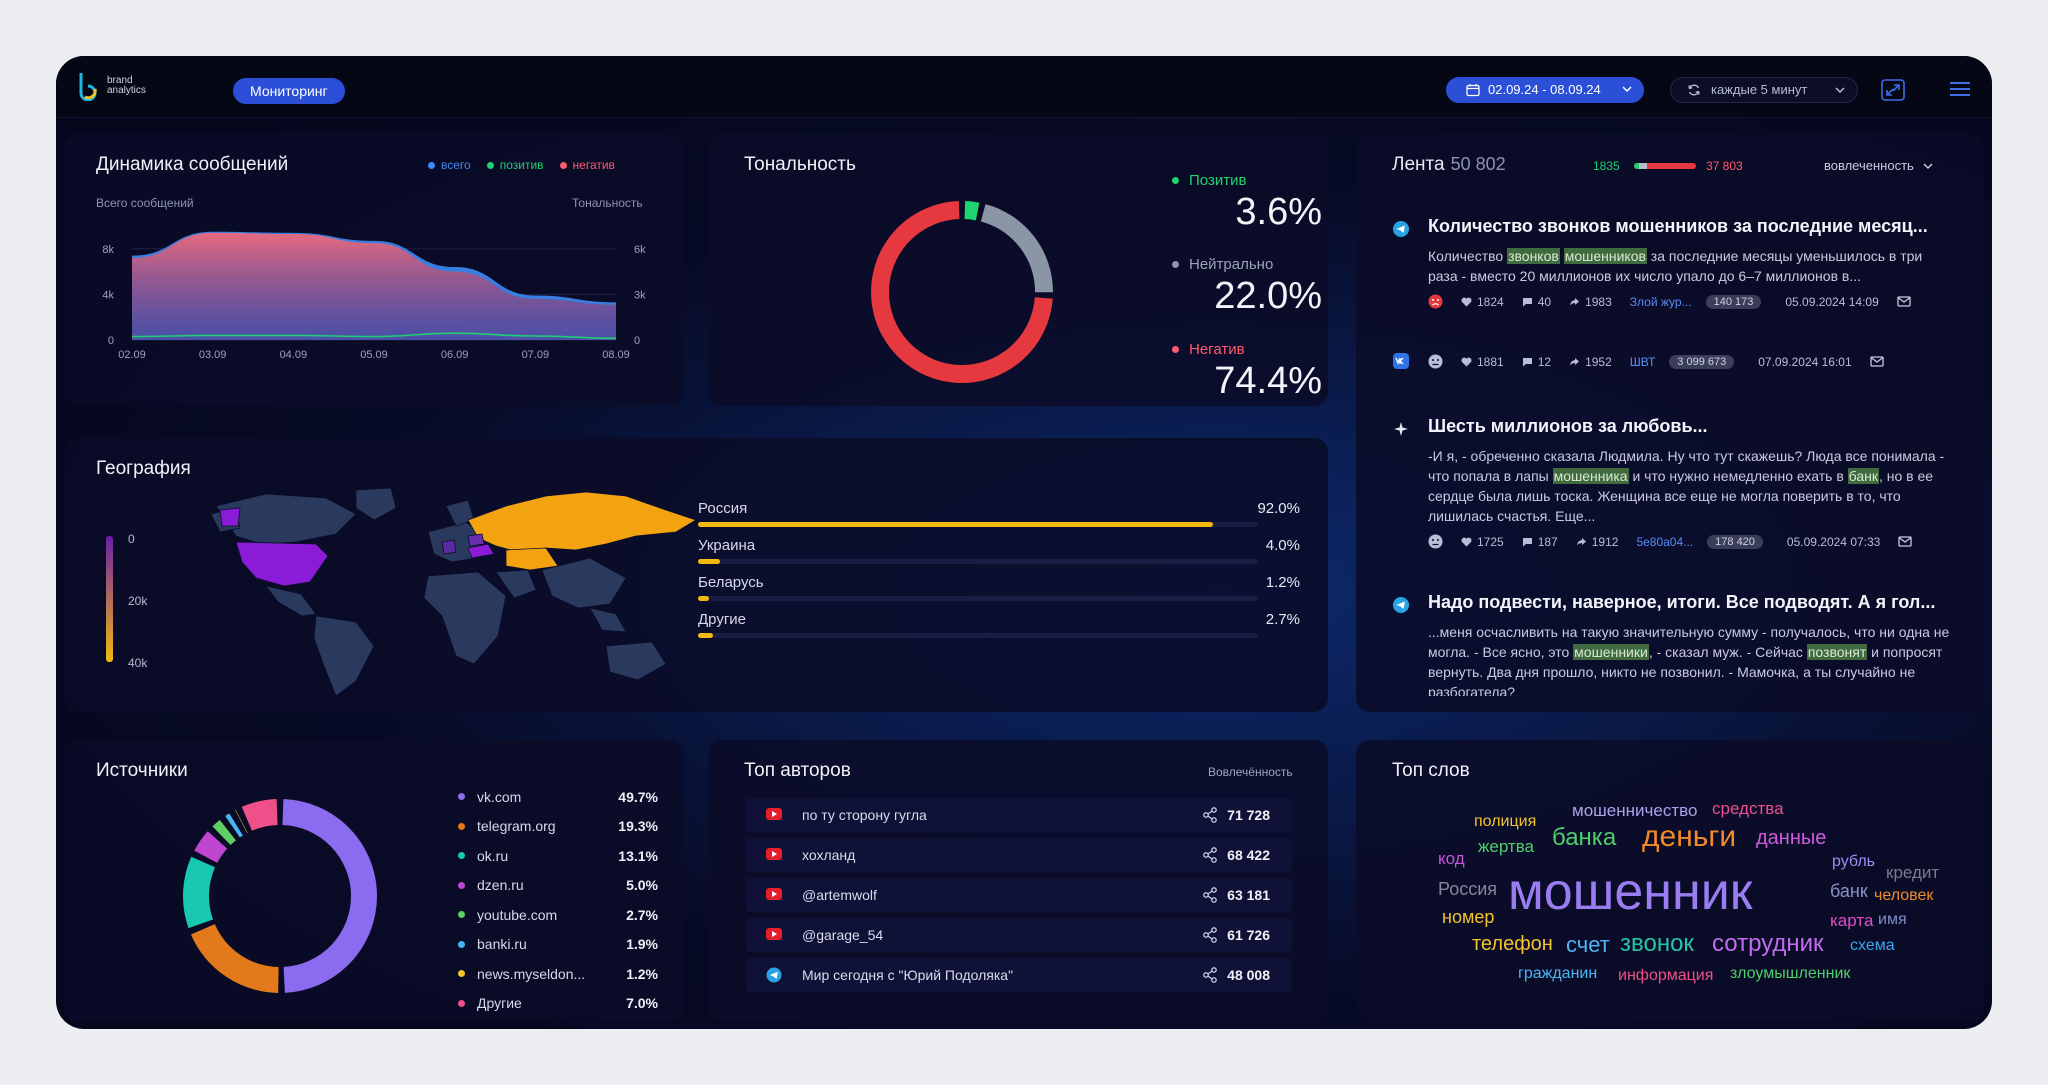  What do you see at coordinates (999, 587) in the screenshot?
I see `geo-row: Беларусь 1.2%` at bounding box center [999, 587].